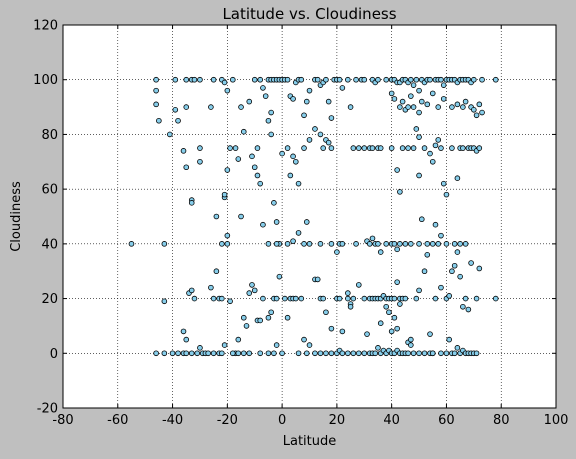 This screenshot has width=576, height=459. I want to click on x-tick-label: 0, so click(282, 420).